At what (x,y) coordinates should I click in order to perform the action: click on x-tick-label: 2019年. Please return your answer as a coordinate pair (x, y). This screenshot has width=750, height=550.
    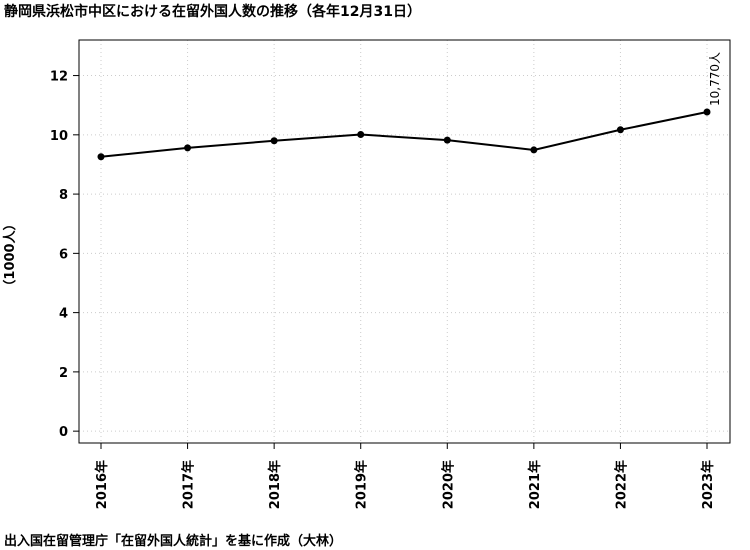
    Looking at the image, I should click on (362, 484).